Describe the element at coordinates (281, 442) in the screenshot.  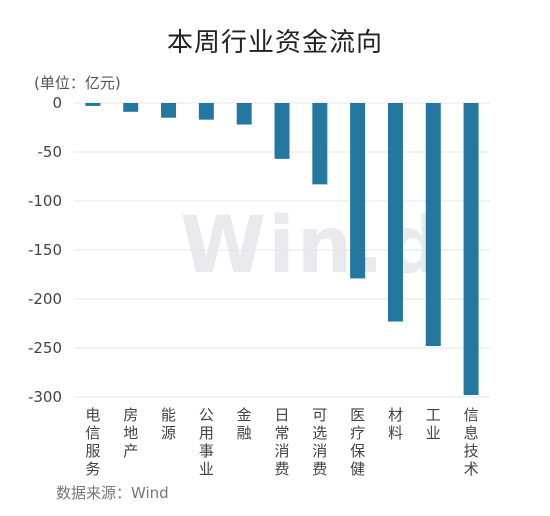
I see `category-label: 日常消费` at that location.